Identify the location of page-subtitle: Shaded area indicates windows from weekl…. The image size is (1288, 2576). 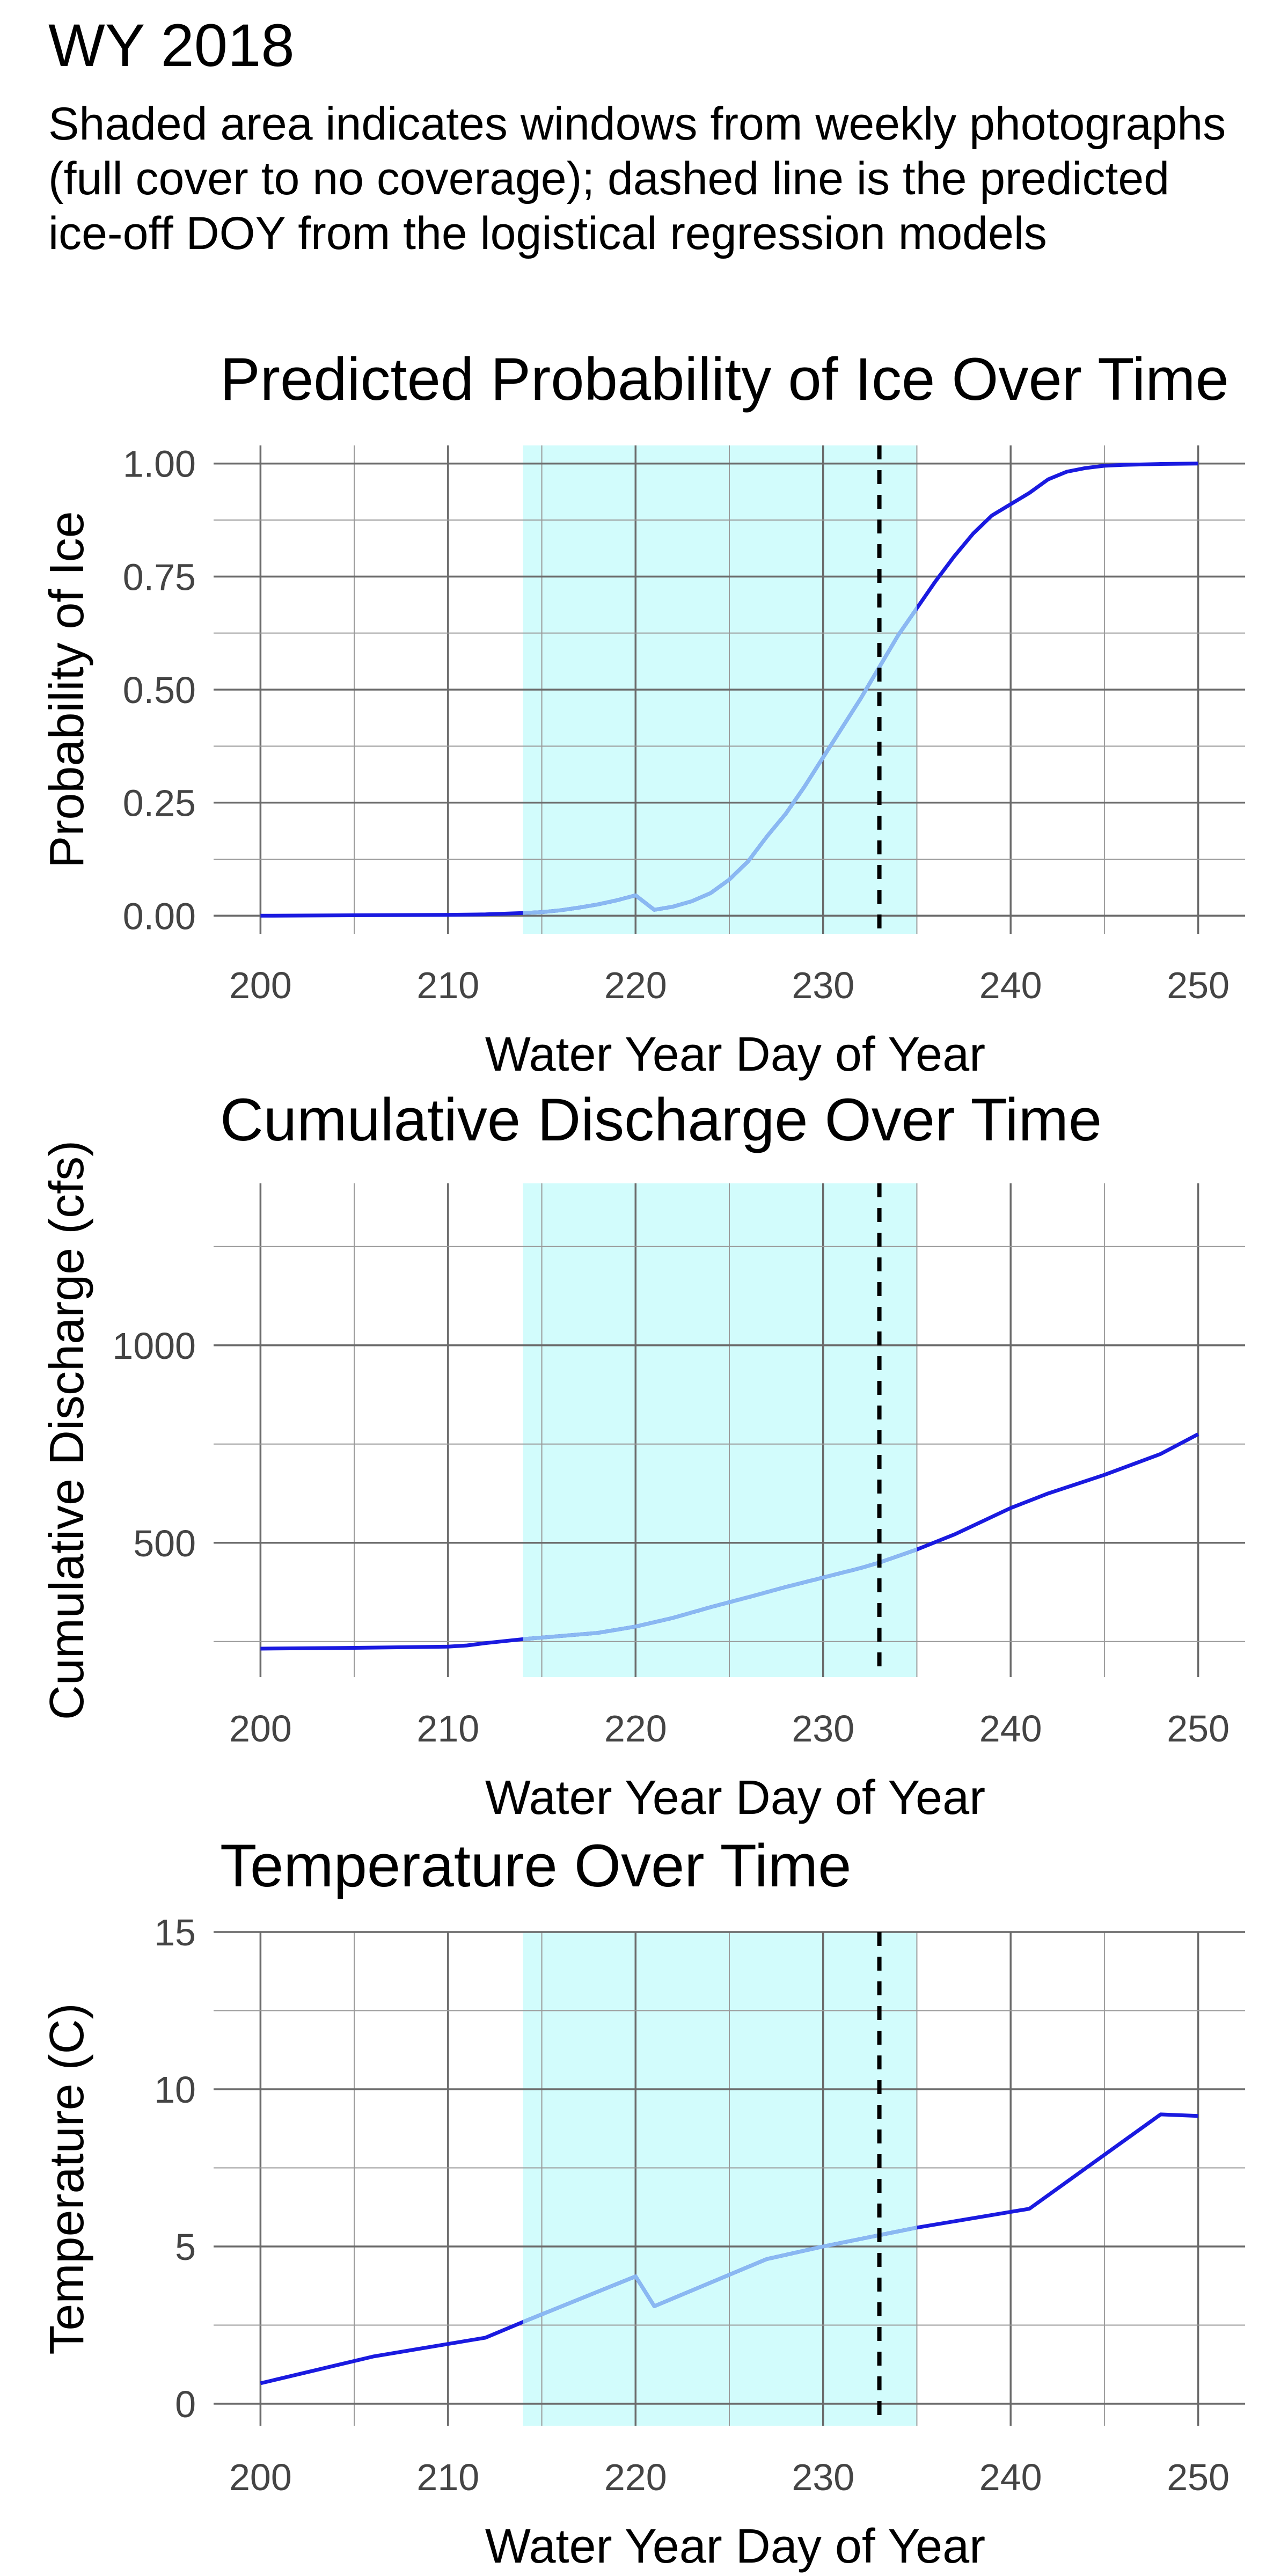
(637, 178).